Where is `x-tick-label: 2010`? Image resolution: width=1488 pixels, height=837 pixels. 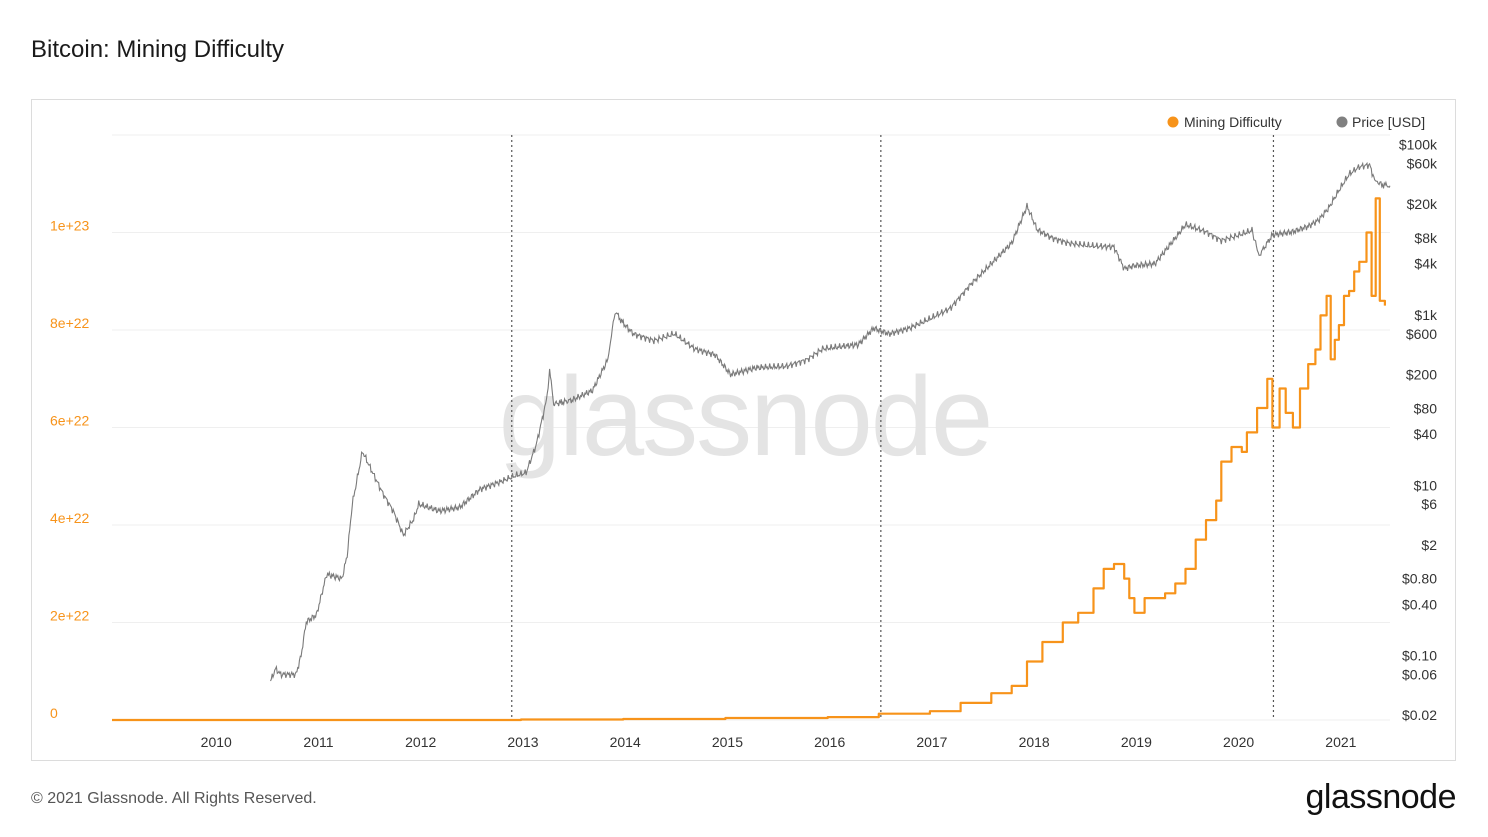
x-tick-label: 2010 is located at coordinates (216, 742).